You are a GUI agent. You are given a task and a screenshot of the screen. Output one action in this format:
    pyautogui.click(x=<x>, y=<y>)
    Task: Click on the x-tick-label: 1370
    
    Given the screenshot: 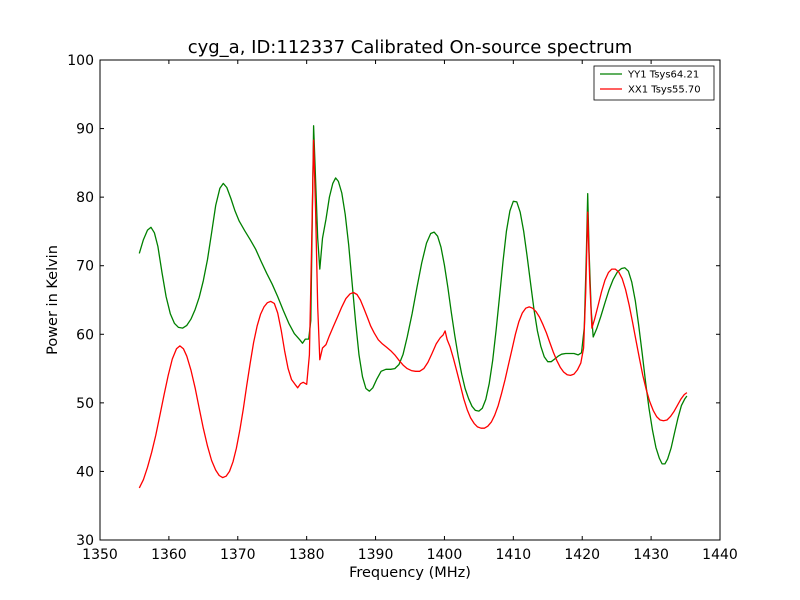 What is the action you would take?
    pyautogui.click(x=238, y=555)
    